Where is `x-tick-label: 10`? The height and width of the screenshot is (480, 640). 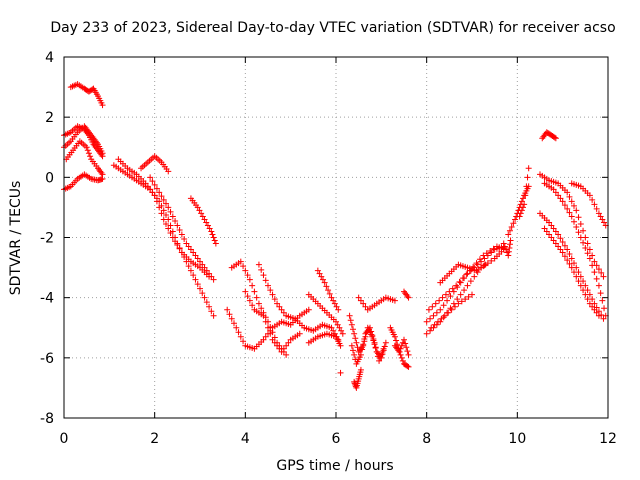
x-tick-label: 10 is located at coordinates (517, 439).